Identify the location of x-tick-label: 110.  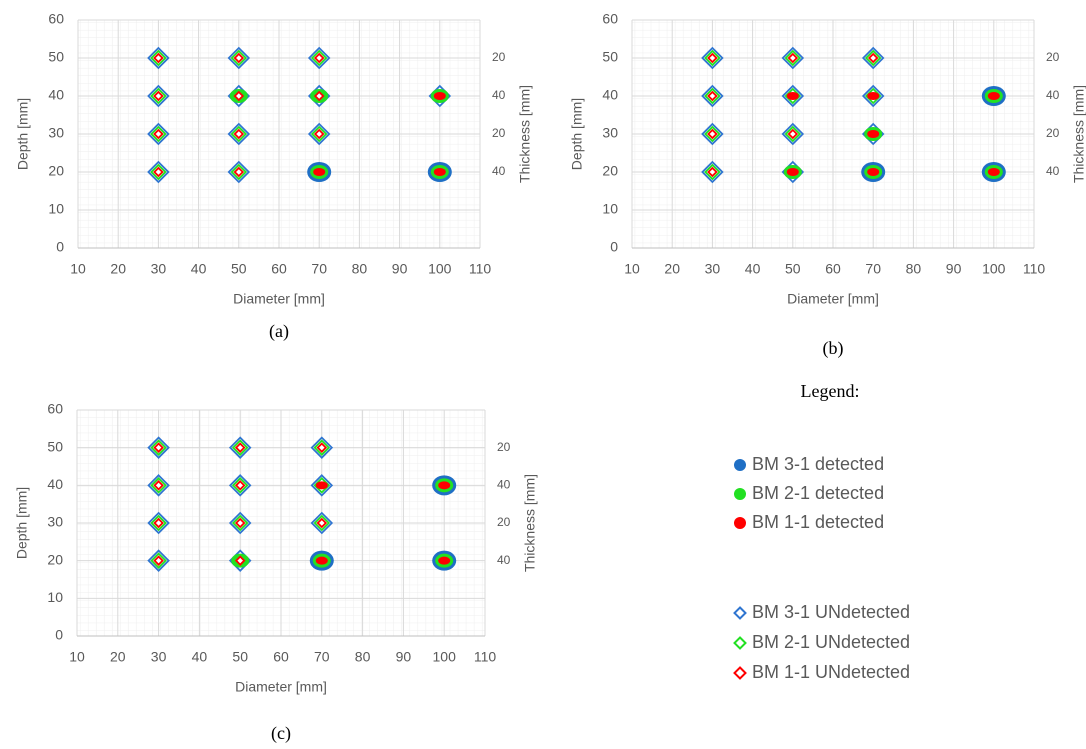
(480, 269).